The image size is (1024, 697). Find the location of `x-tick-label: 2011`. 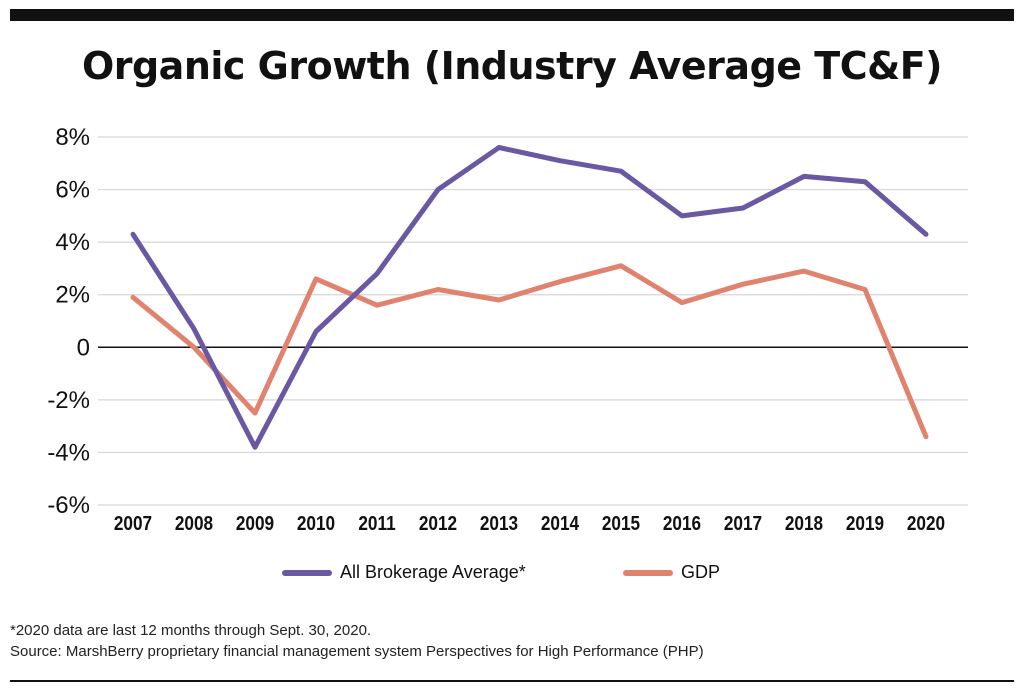

x-tick-label: 2011 is located at coordinates (376, 523).